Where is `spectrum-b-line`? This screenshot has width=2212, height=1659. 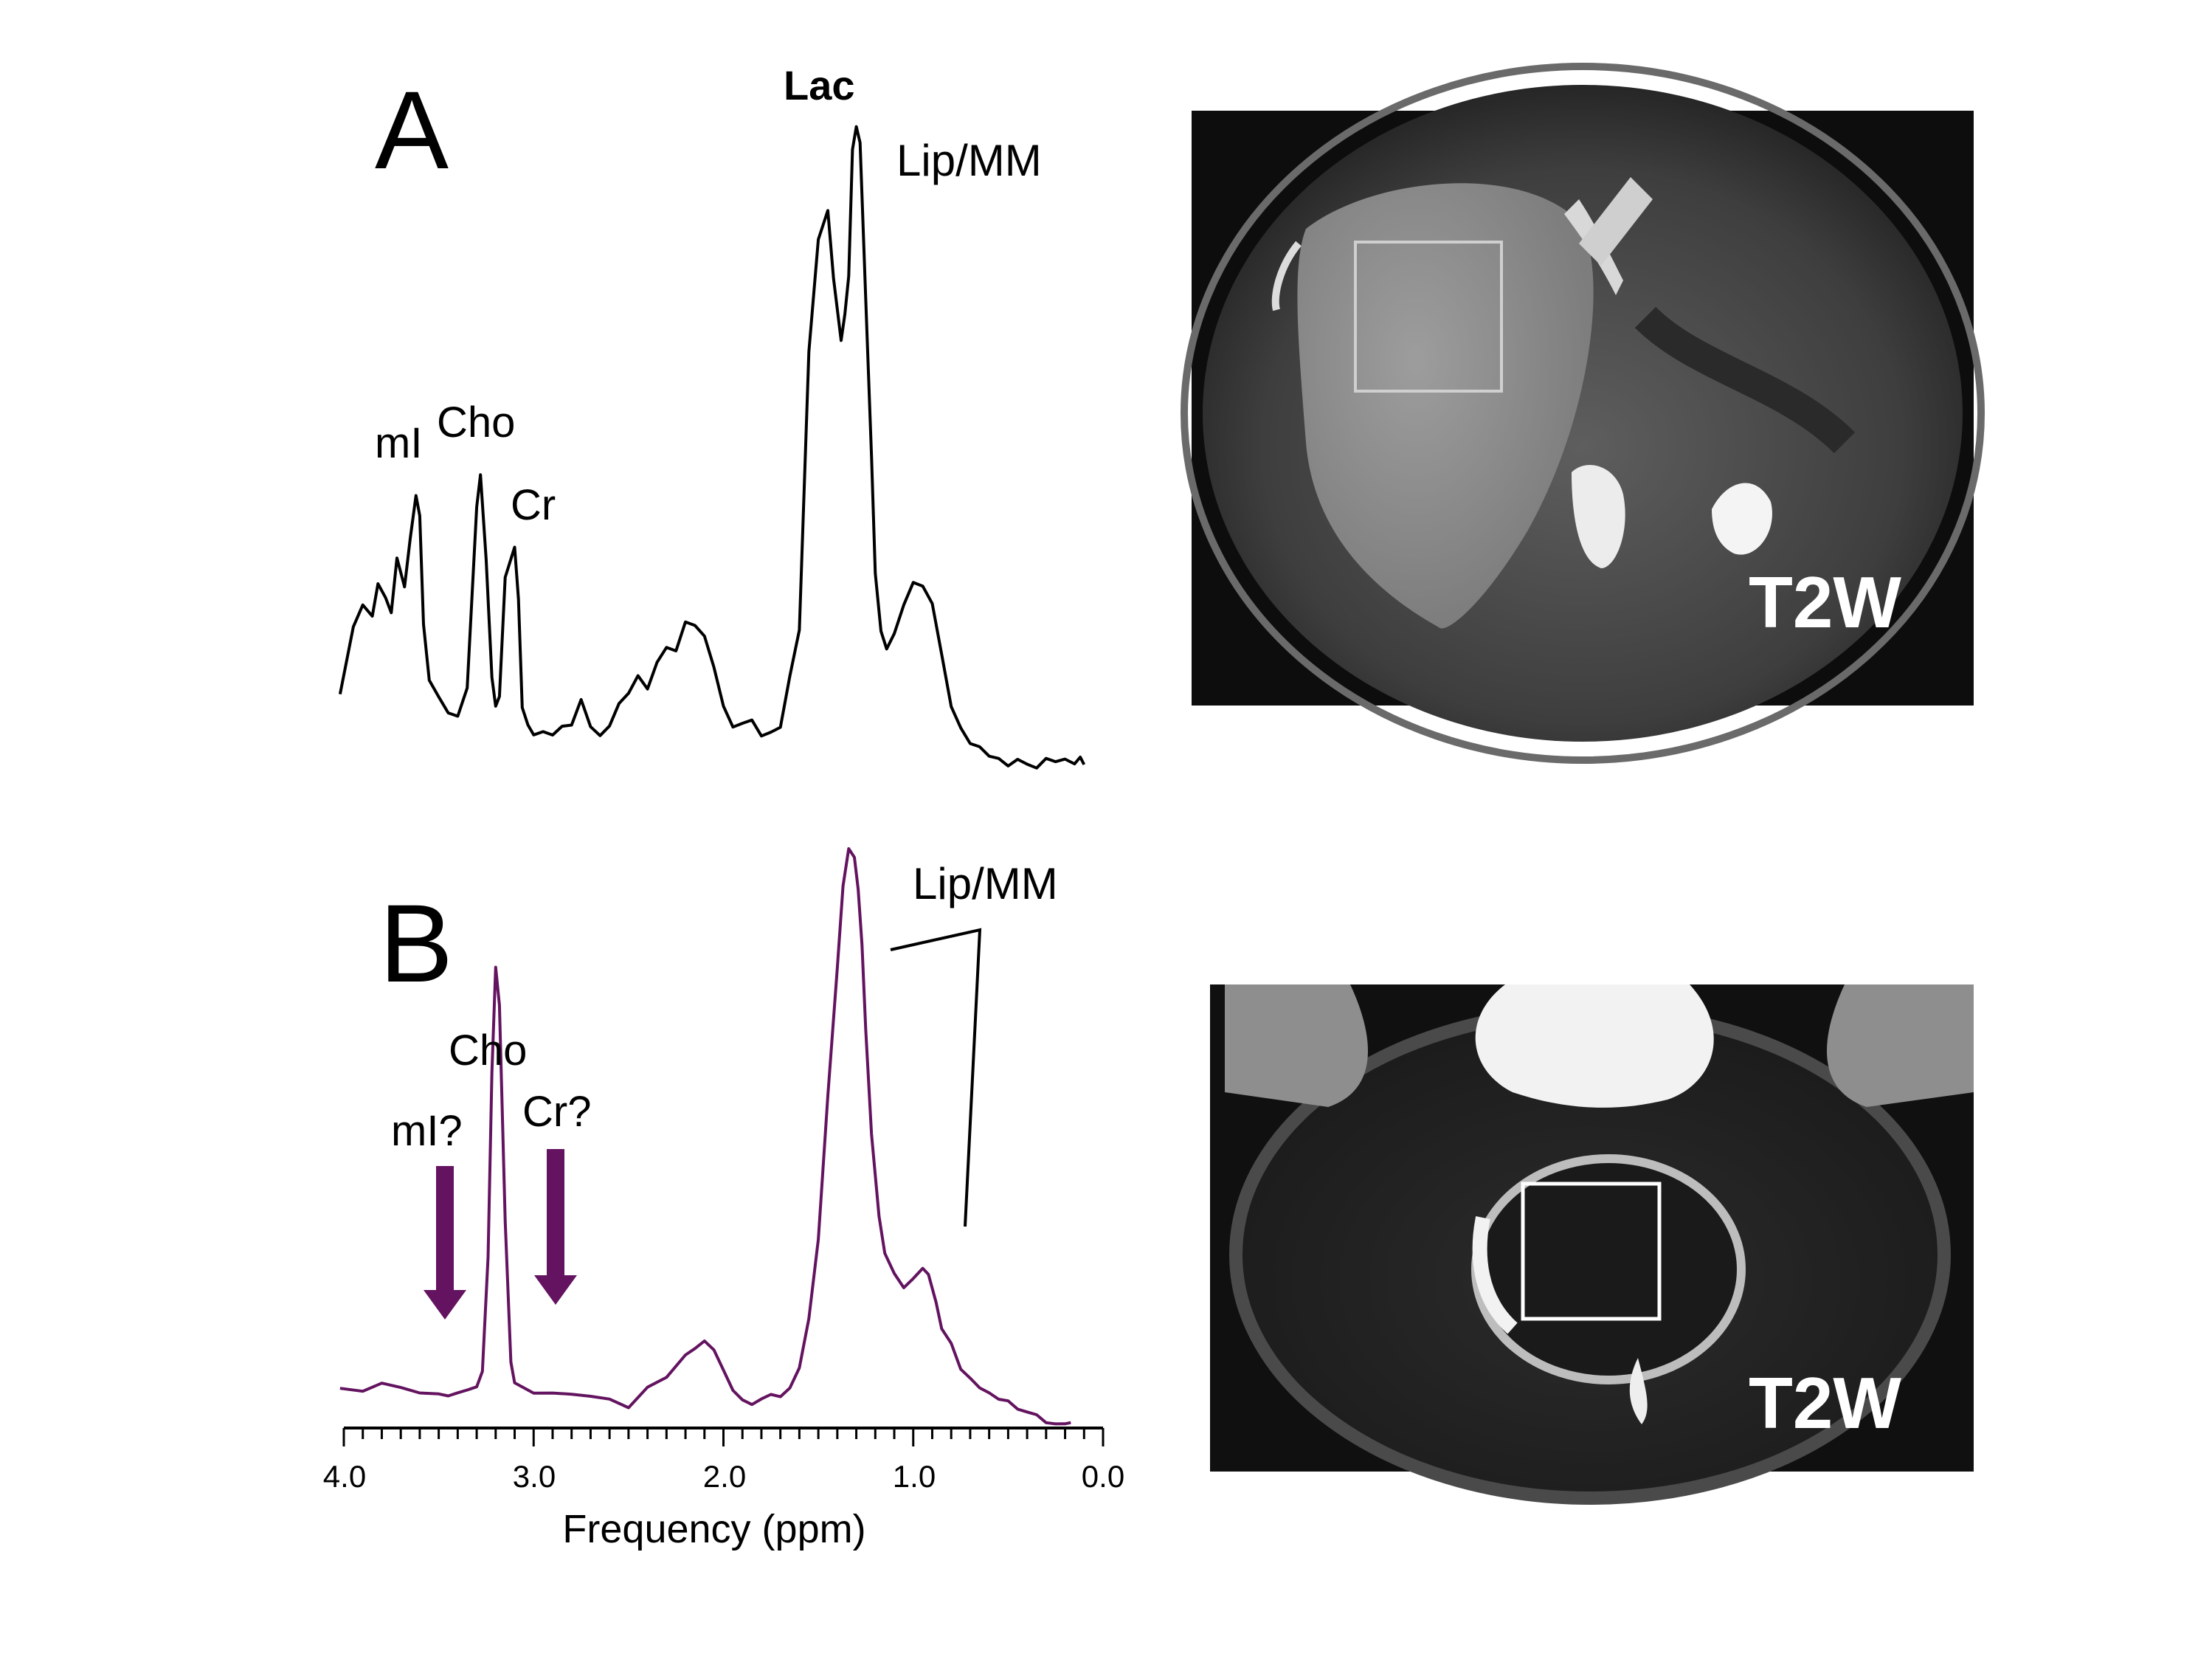 spectrum-b-line is located at coordinates (705, 1137).